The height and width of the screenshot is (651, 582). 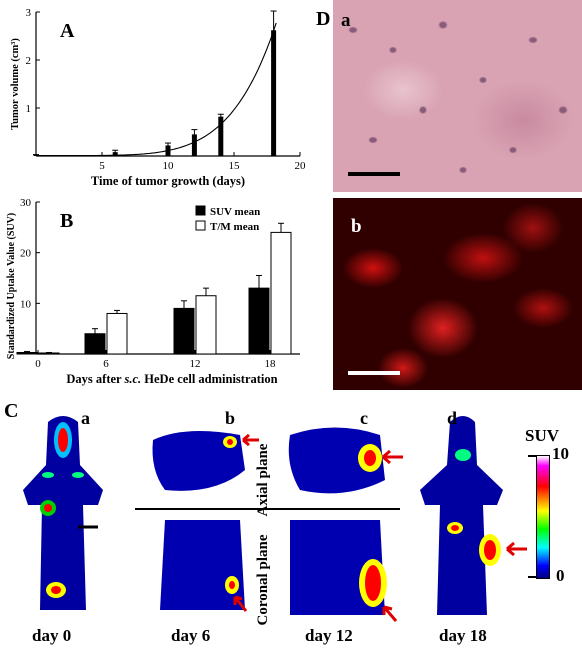 What do you see at coordinates (532, 456) in the screenshot?
I see `colorbar-tick-max` at bounding box center [532, 456].